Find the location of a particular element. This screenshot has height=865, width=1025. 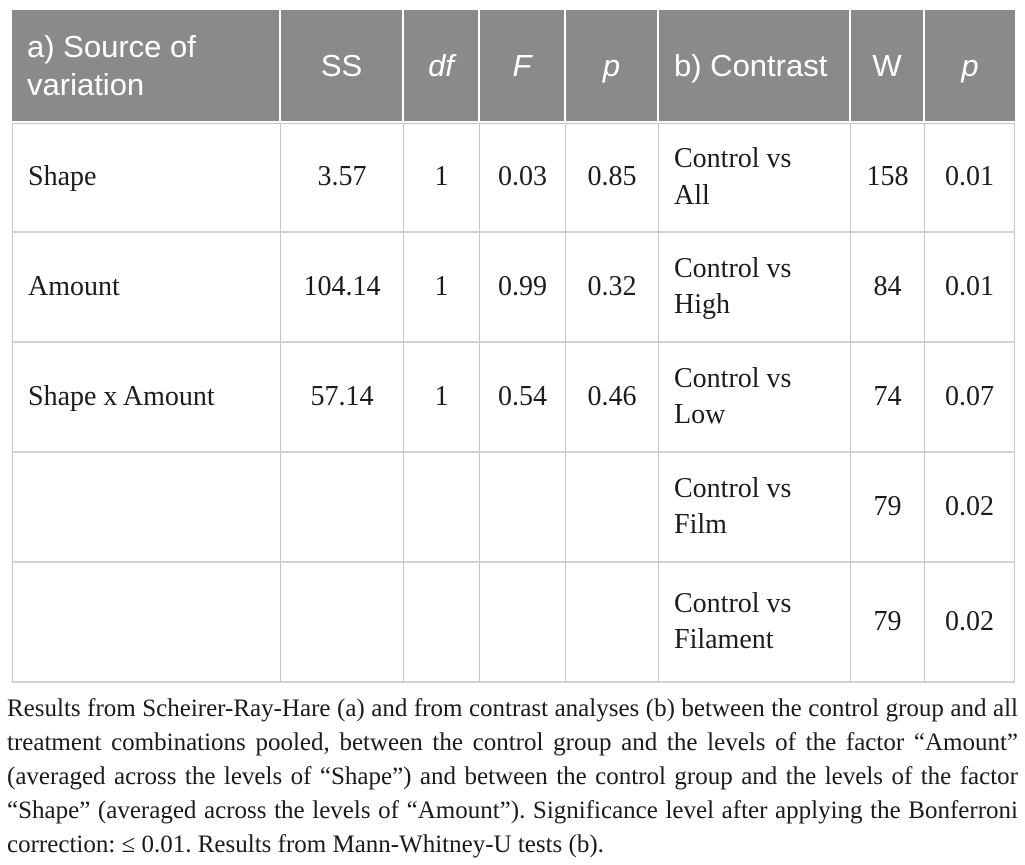

col-header-p-b: p is located at coordinates (970, 66).